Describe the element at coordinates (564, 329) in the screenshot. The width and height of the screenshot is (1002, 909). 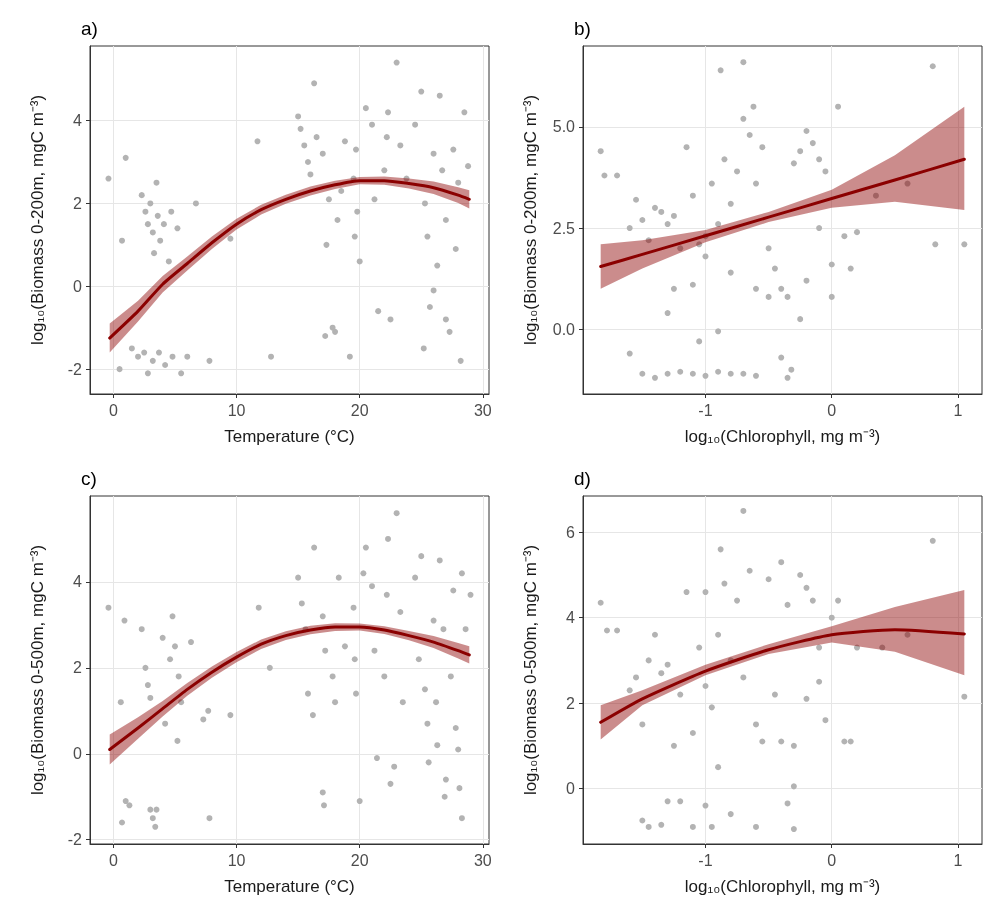
I see `y-tick-label: 0.0` at that location.